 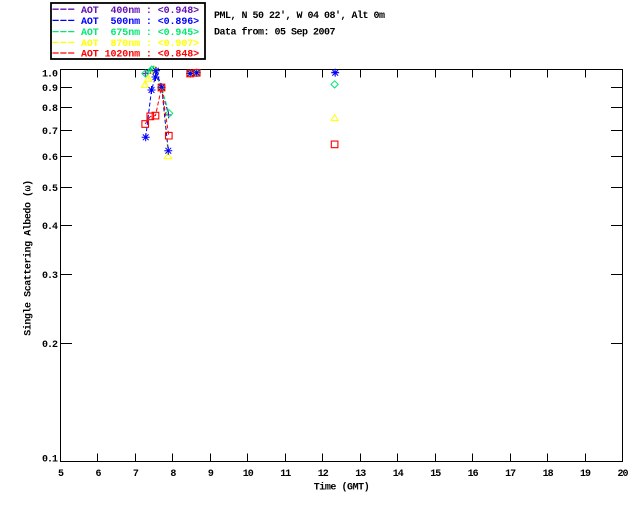 What do you see at coordinates (342, 488) in the screenshot?
I see `svg-text: Time (GMT)` at bounding box center [342, 488].